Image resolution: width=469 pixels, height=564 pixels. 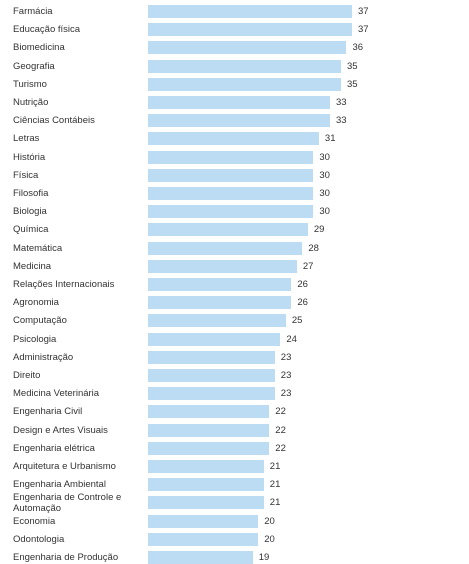 What do you see at coordinates (330, 139) in the screenshot?
I see `value-label: 31` at bounding box center [330, 139].